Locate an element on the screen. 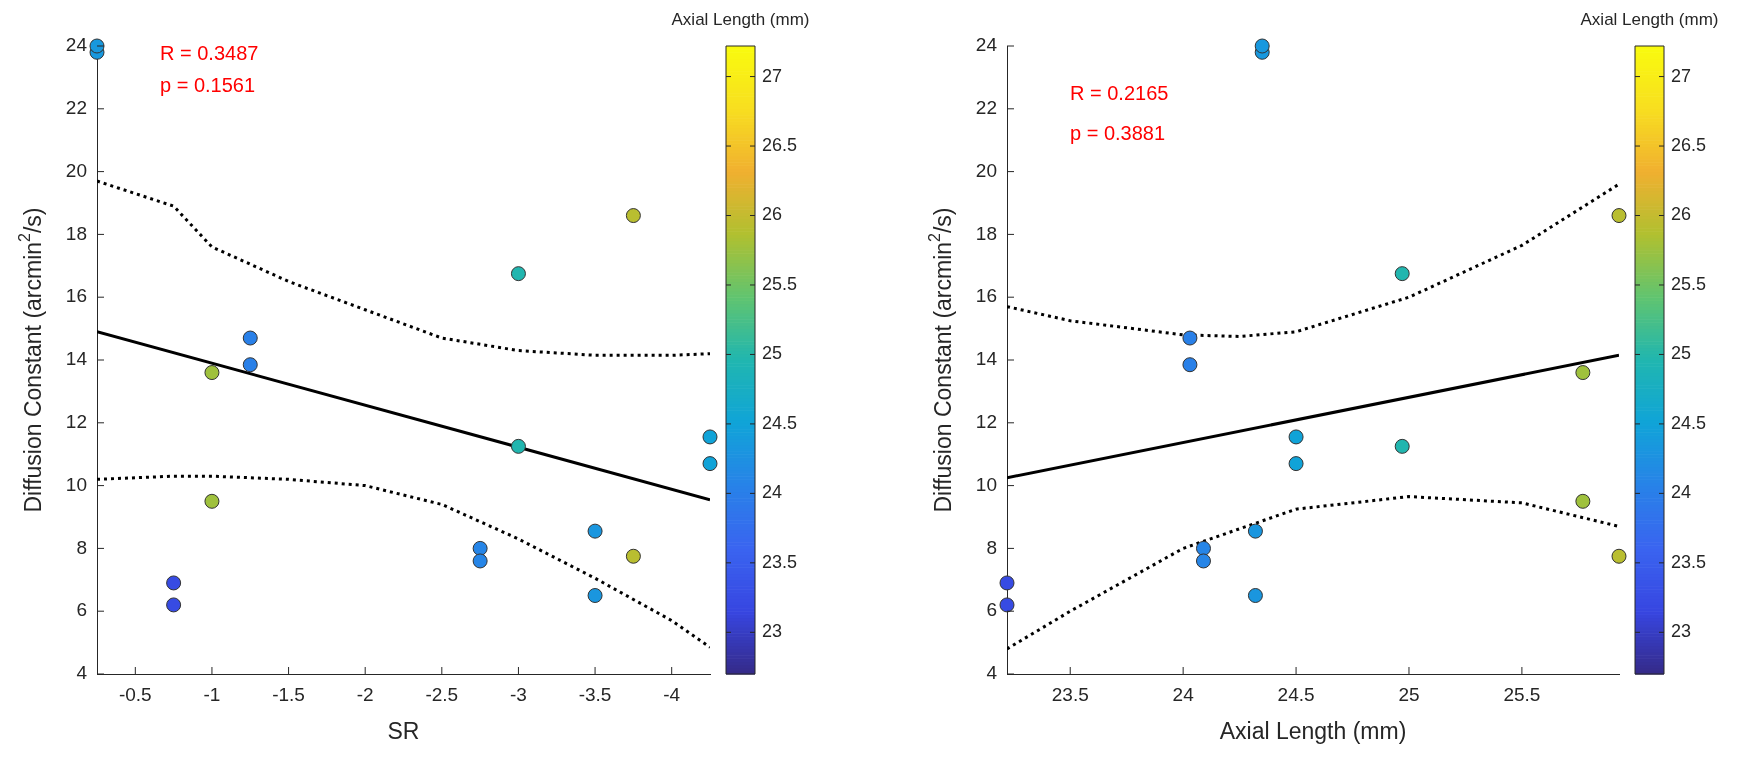 This screenshot has width=1756, height=758. annotation: p = 0.1561 is located at coordinates (208, 84).